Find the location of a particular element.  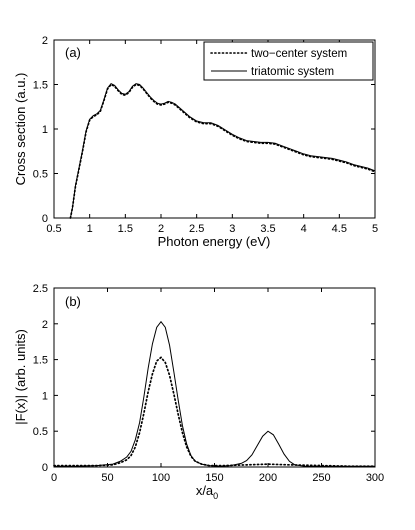

panel-b-y-tick-label: 0 is located at coordinates (45, 468).